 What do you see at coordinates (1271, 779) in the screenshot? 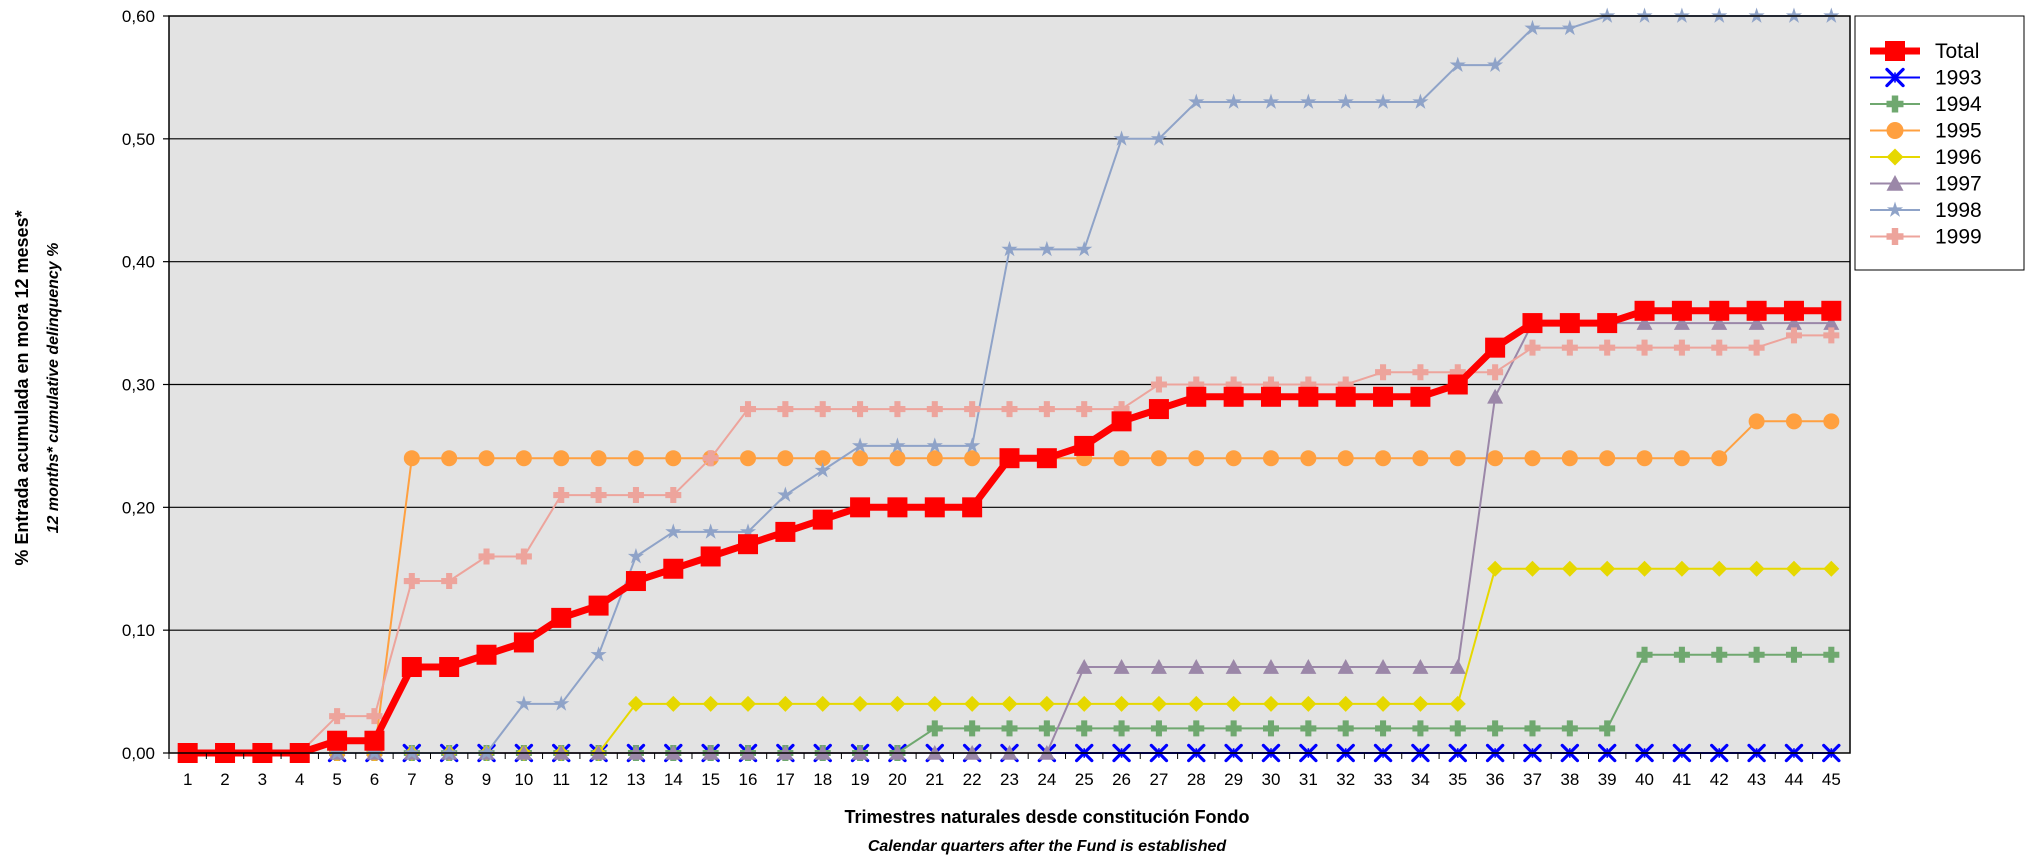
I see `x-tick-label: 30` at bounding box center [1271, 779].